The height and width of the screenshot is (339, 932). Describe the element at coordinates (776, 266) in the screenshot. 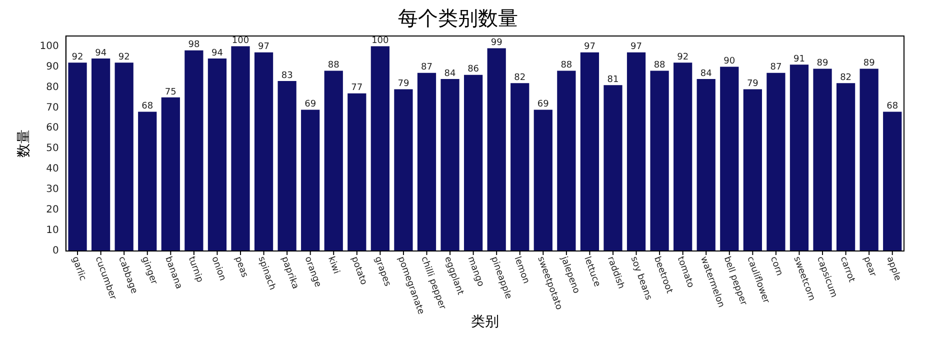

I see `x-tick-label: corn` at that location.